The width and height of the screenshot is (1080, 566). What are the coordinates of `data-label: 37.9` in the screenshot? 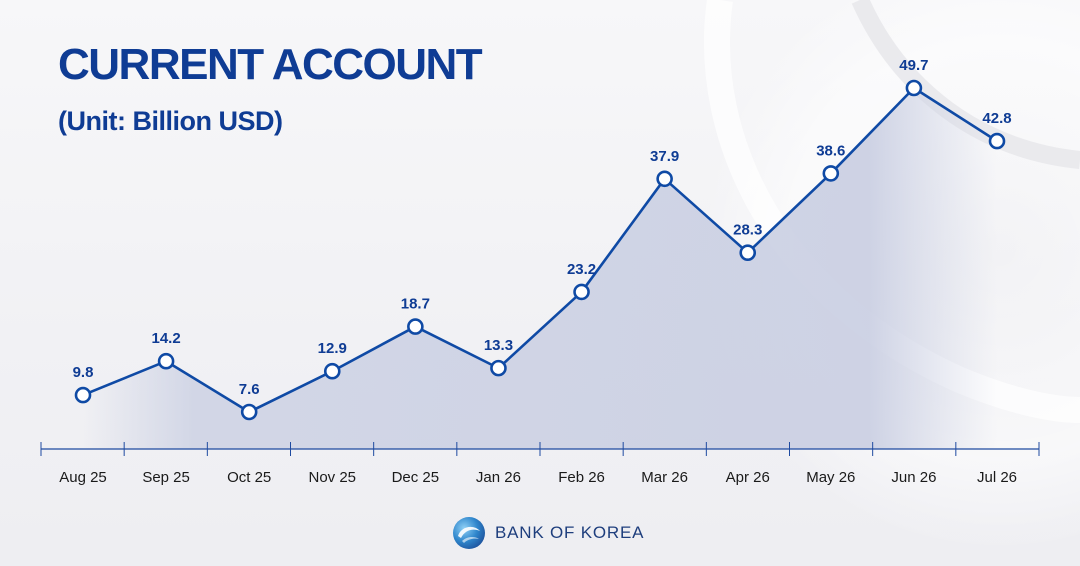 It's located at (664, 156).